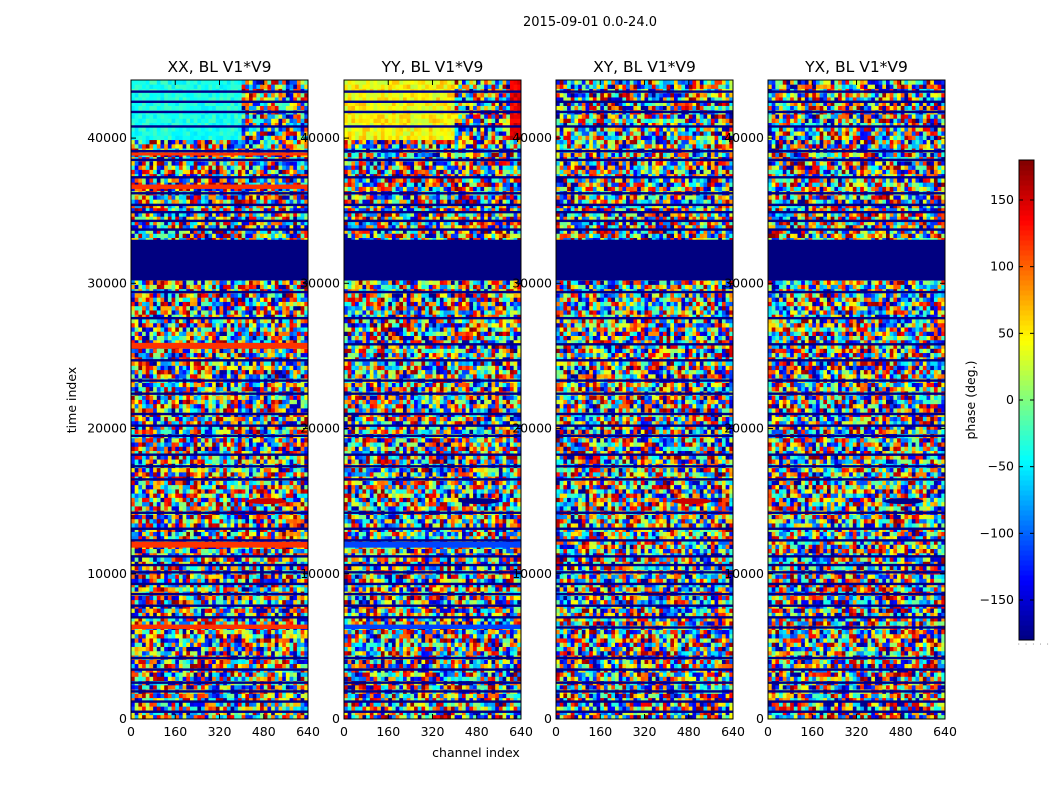  Describe the element at coordinates (856, 67) in the screenshot. I see `panel-title-3: YX, BL V1*V9` at that location.